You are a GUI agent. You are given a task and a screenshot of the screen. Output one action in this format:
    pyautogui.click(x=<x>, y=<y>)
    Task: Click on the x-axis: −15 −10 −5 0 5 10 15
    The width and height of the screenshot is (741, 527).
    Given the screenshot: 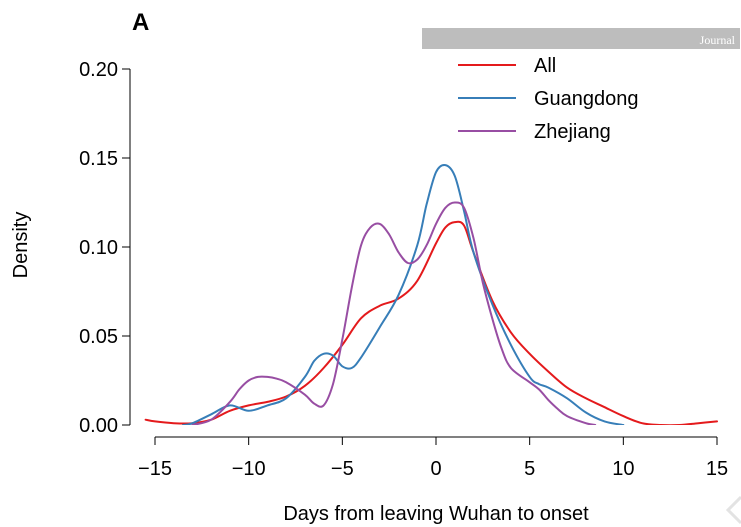 What is the action you would take?
    pyautogui.click(x=433, y=458)
    